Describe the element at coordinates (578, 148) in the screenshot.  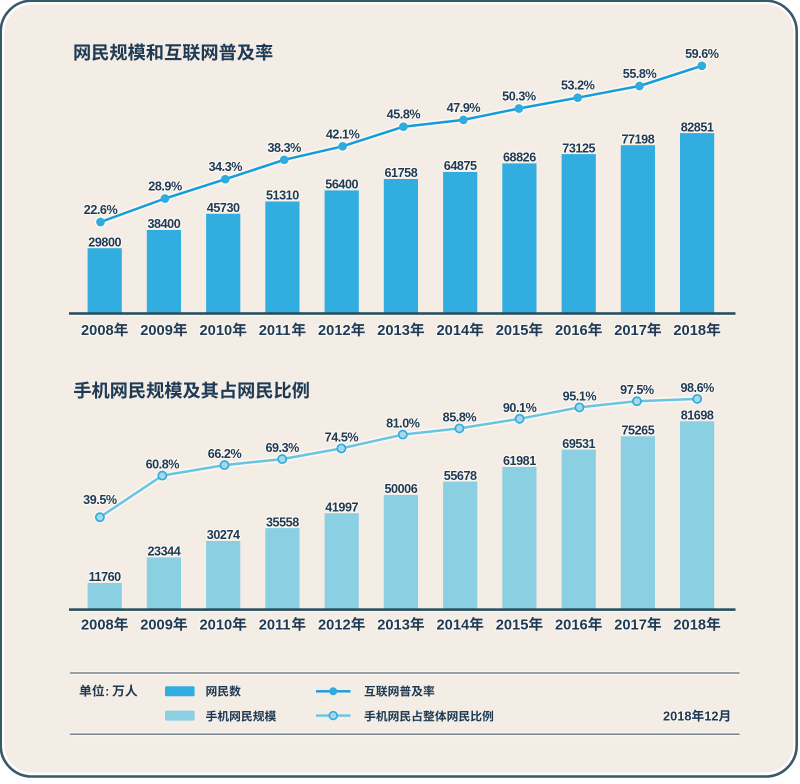
I see `svg-text: 73125` at that location.